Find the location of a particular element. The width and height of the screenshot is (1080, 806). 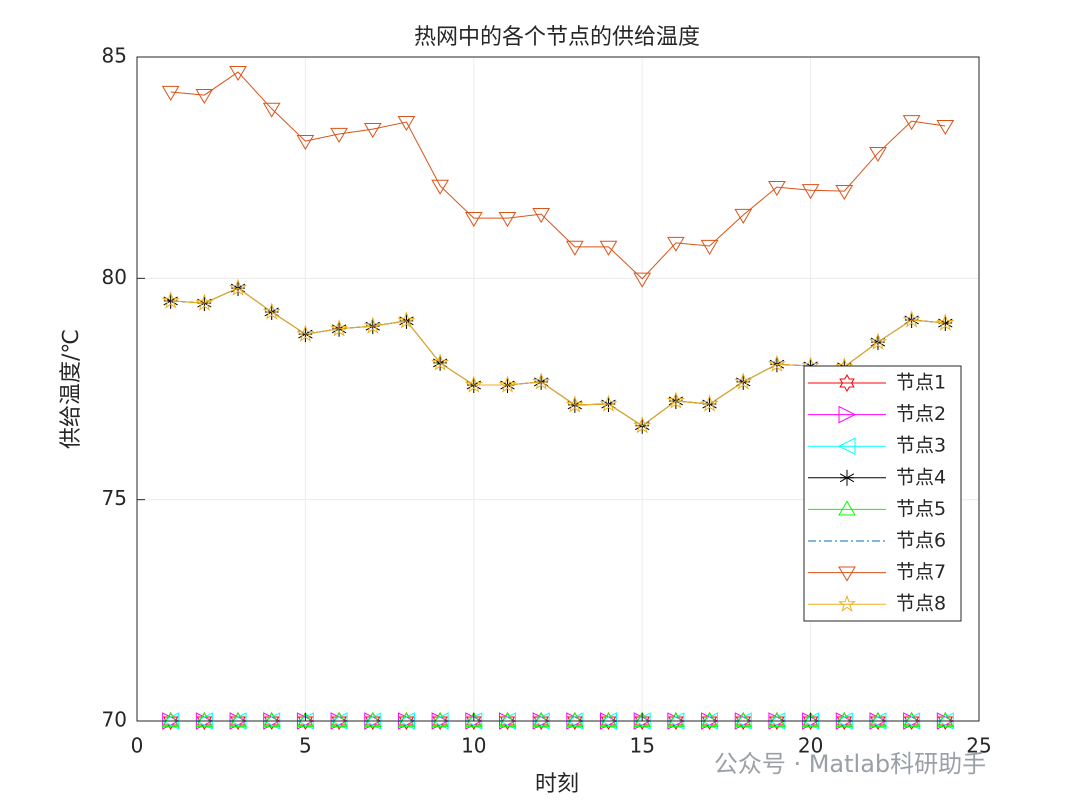

x-axis-label: 时刻 is located at coordinates (557, 784).